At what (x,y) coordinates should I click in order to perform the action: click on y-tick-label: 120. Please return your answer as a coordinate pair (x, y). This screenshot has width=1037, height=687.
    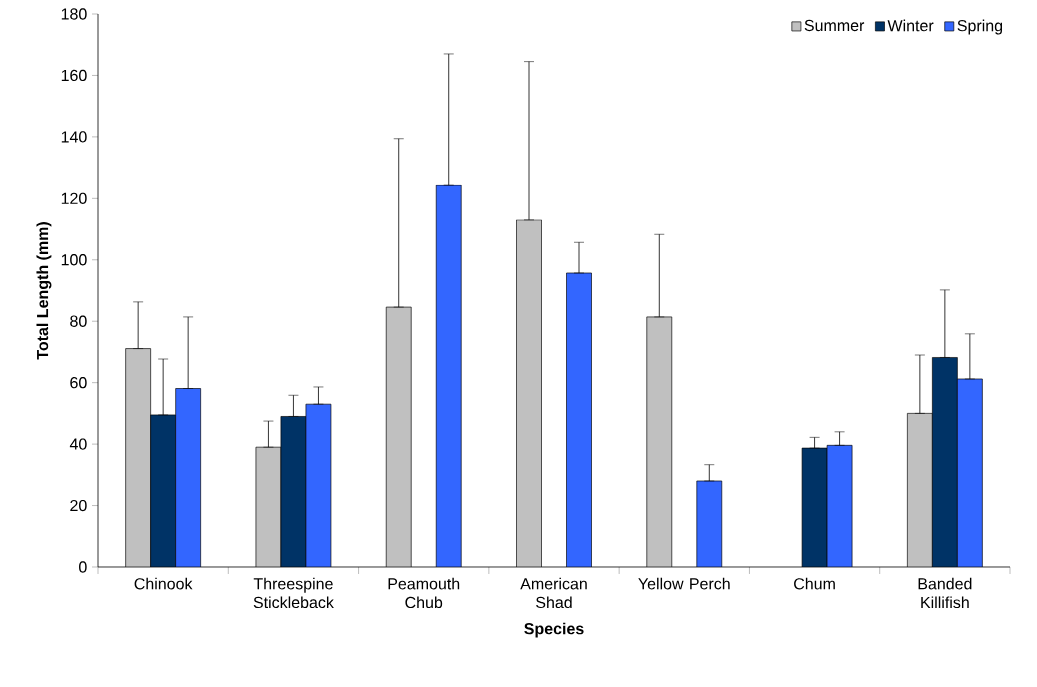
    Looking at the image, I should click on (74, 198).